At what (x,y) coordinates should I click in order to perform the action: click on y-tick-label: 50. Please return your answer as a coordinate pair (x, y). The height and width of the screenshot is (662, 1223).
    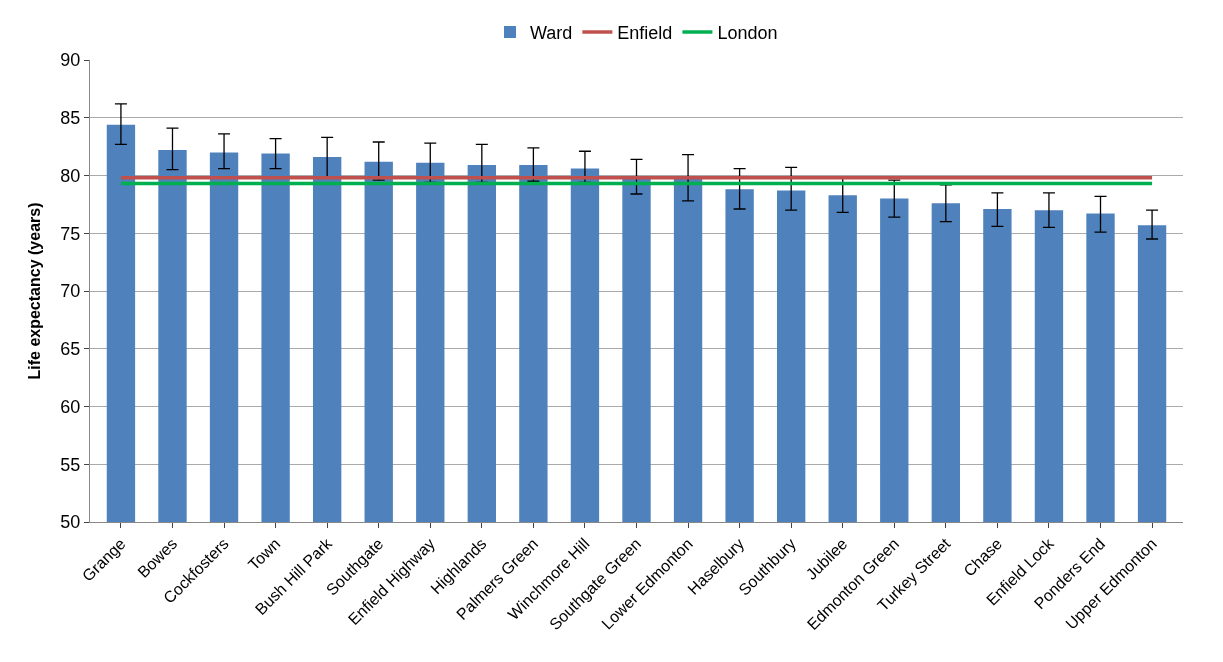
    Looking at the image, I should click on (70, 522).